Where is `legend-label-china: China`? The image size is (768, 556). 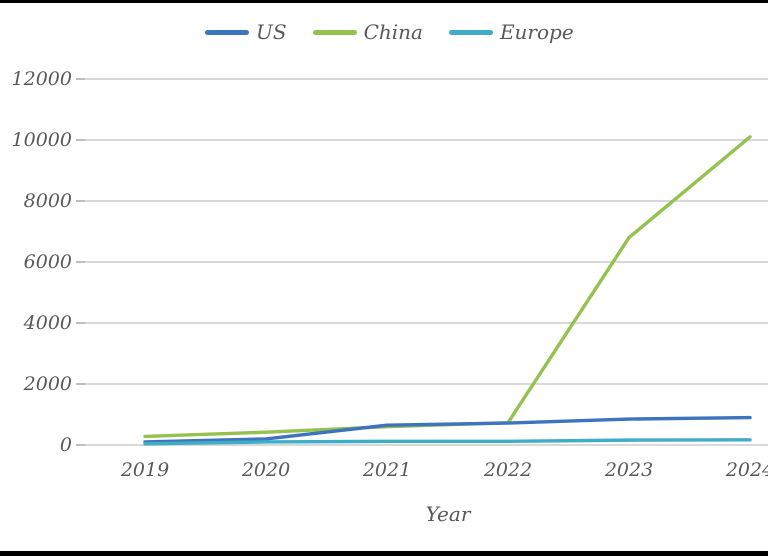 legend-label-china: China is located at coordinates (393, 32).